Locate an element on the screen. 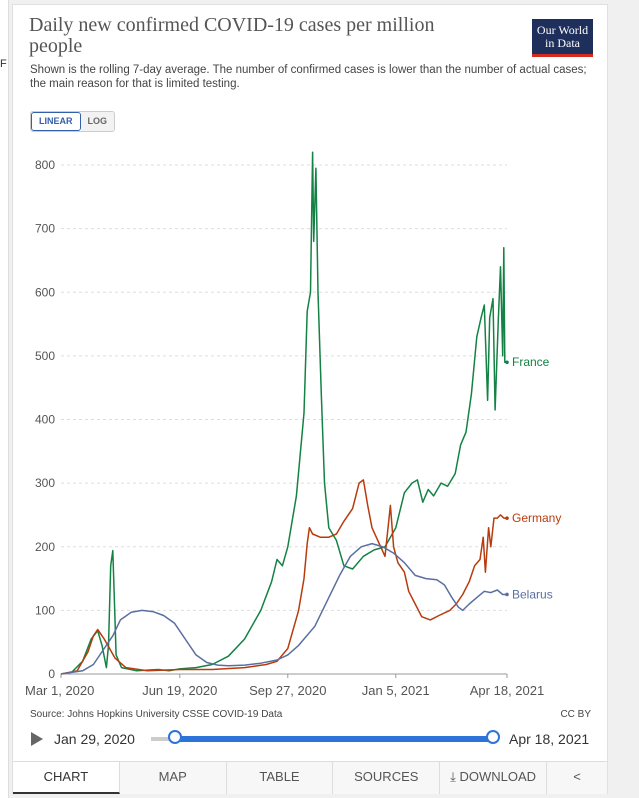 The image size is (639, 798). y-tick-label: 100 is located at coordinates (45, 610).